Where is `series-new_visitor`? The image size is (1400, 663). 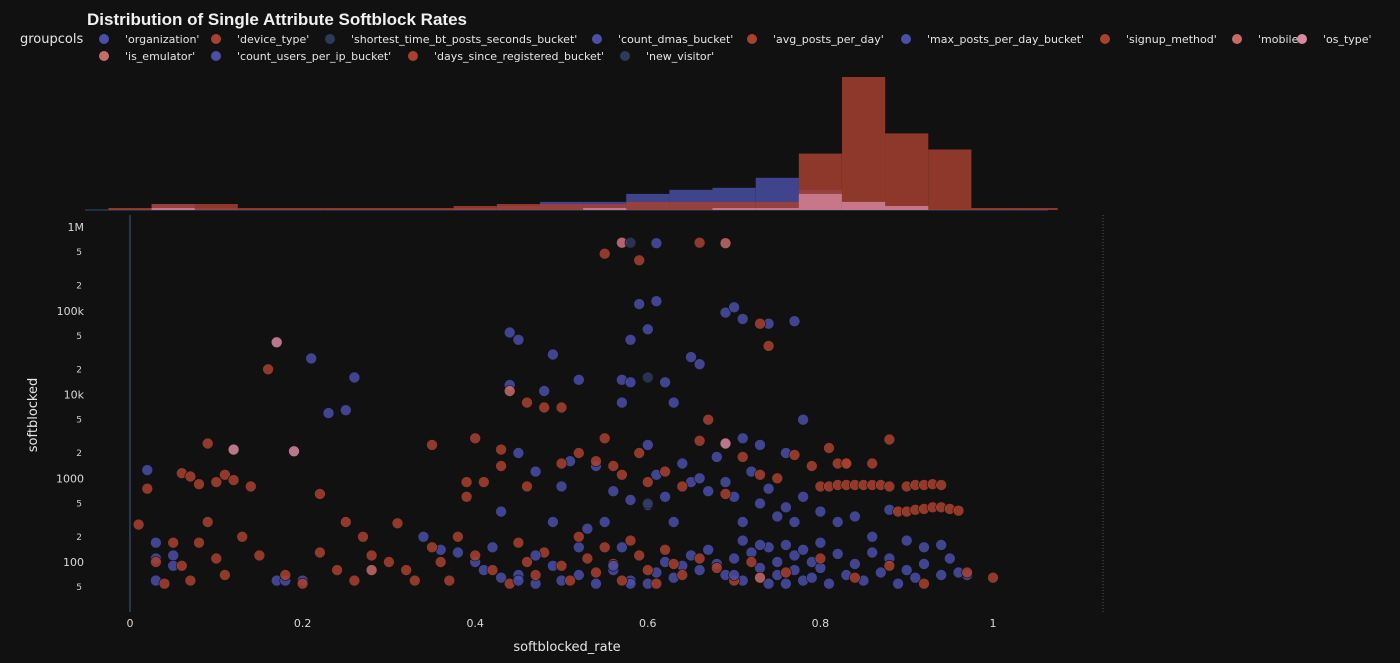 series-new_visitor is located at coordinates (639, 373).